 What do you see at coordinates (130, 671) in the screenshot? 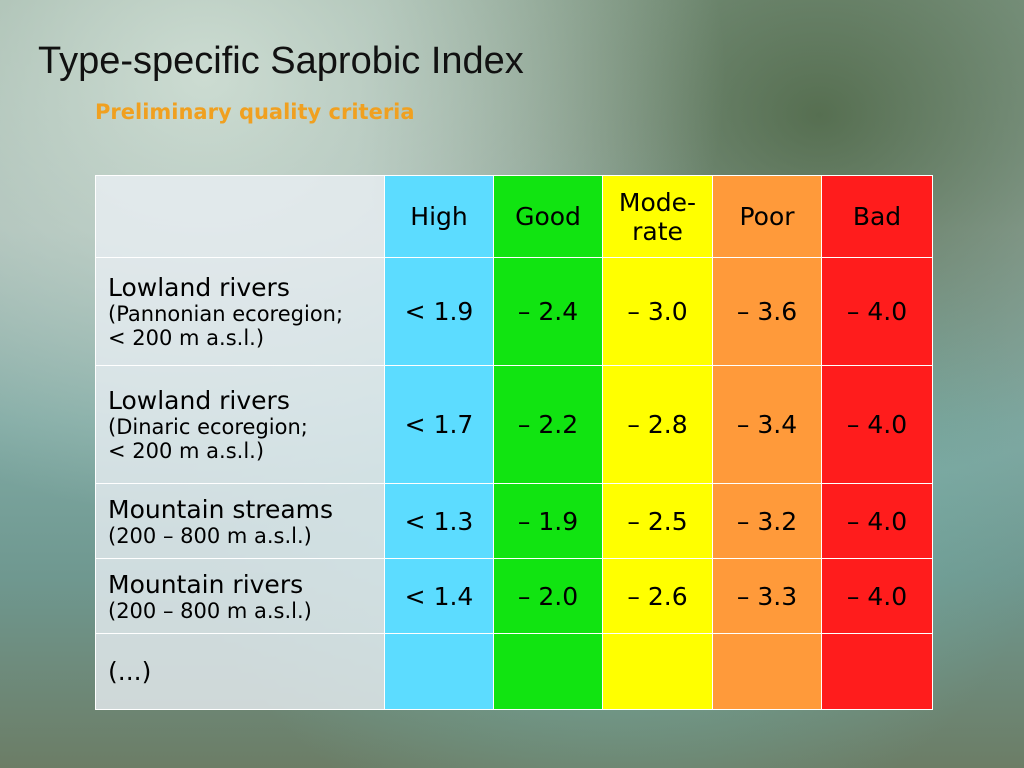
I see `row-name: (...)` at bounding box center [130, 671].